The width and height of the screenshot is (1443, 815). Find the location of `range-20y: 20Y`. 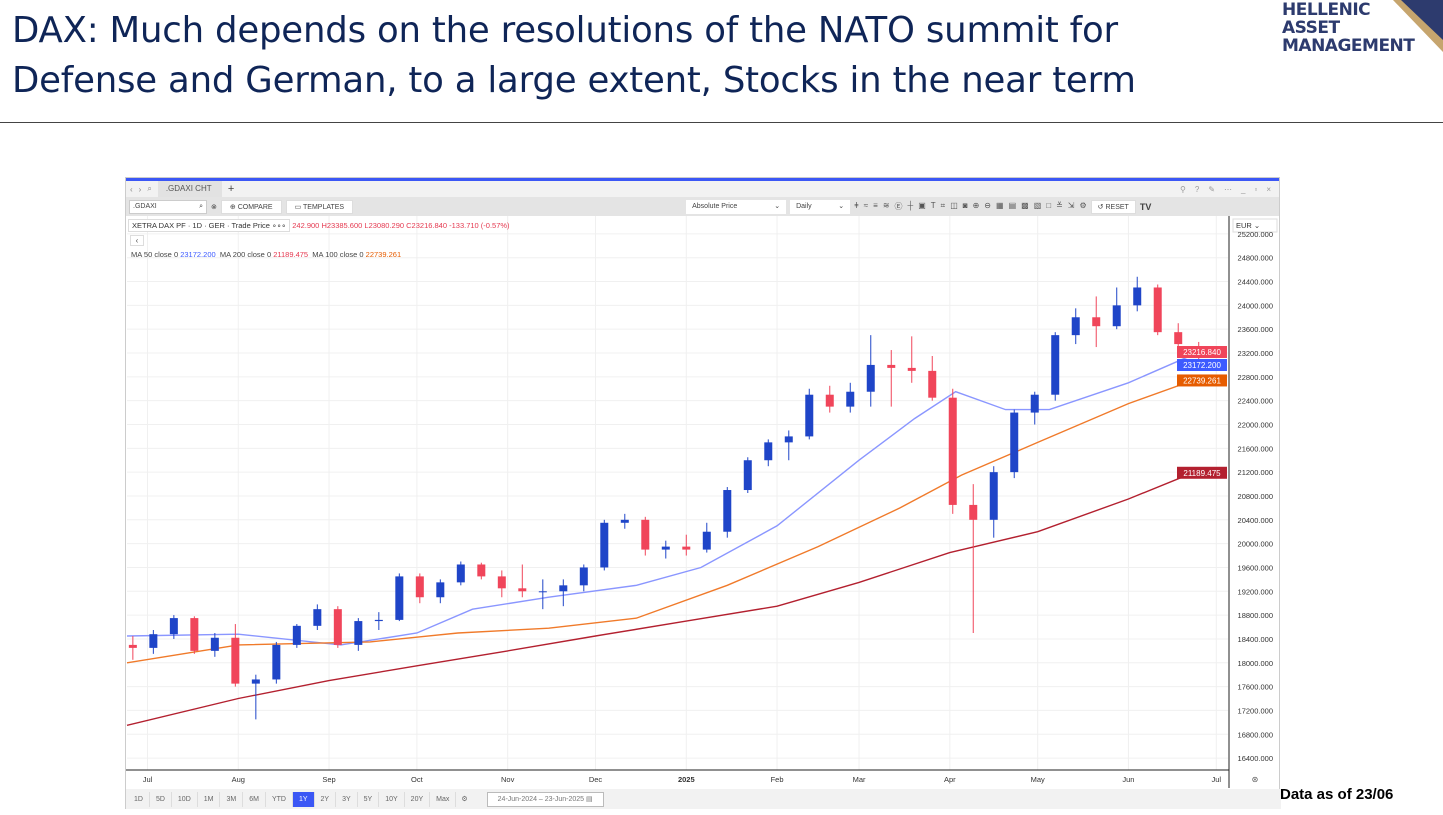

range-20y: 20Y is located at coordinates (417, 799).